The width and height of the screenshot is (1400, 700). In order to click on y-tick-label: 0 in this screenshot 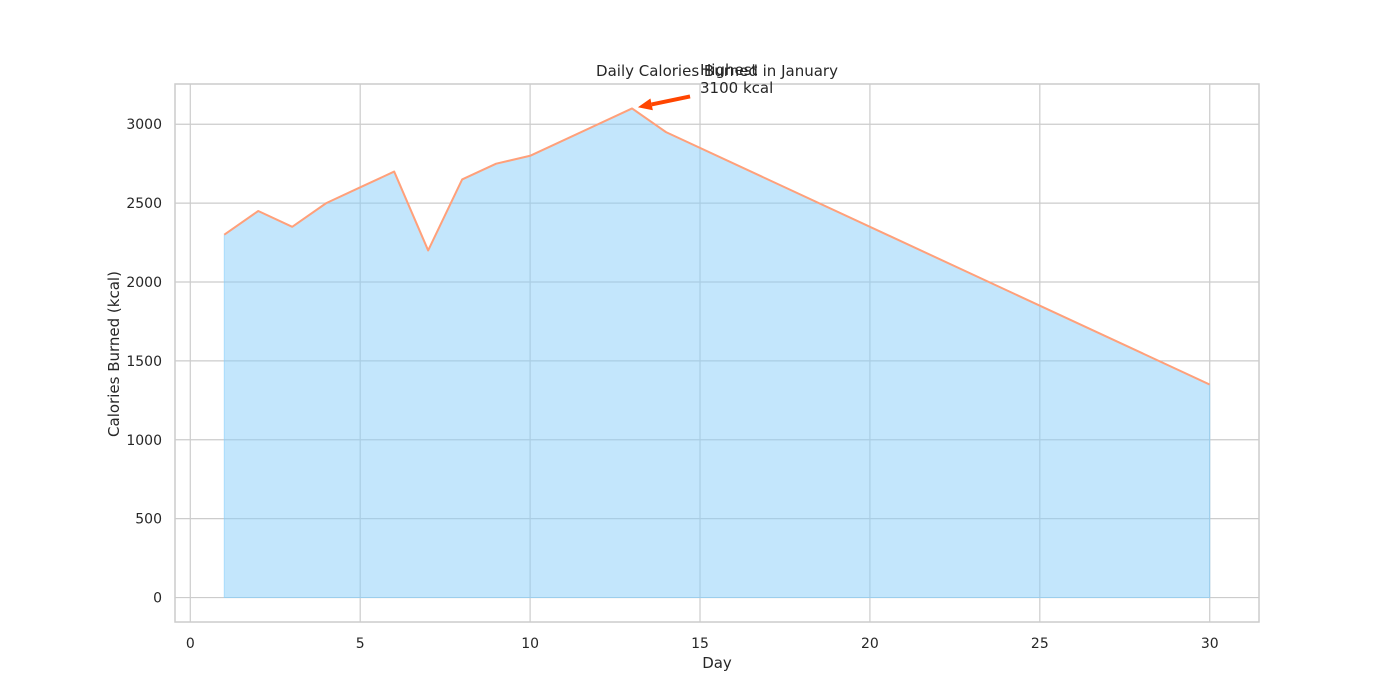, I will do `click(157, 599)`.